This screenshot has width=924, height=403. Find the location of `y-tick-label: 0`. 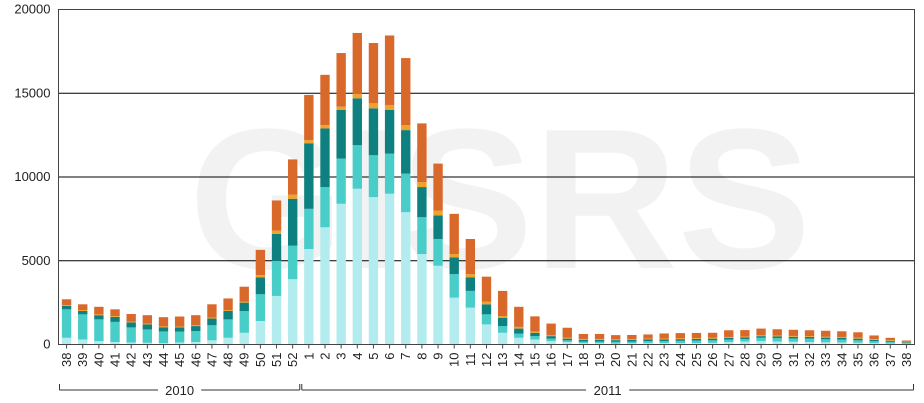

y-tick-label: 0 is located at coordinates (46, 344).